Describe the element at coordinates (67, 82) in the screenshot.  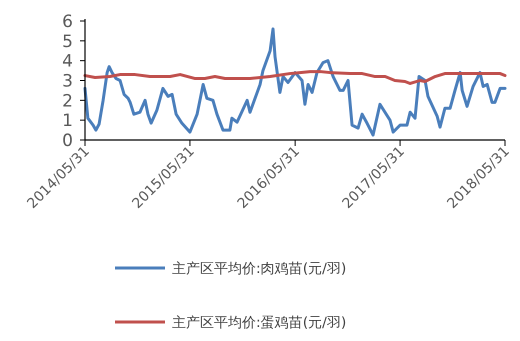
I see `y-tick-label: 3` at that location.